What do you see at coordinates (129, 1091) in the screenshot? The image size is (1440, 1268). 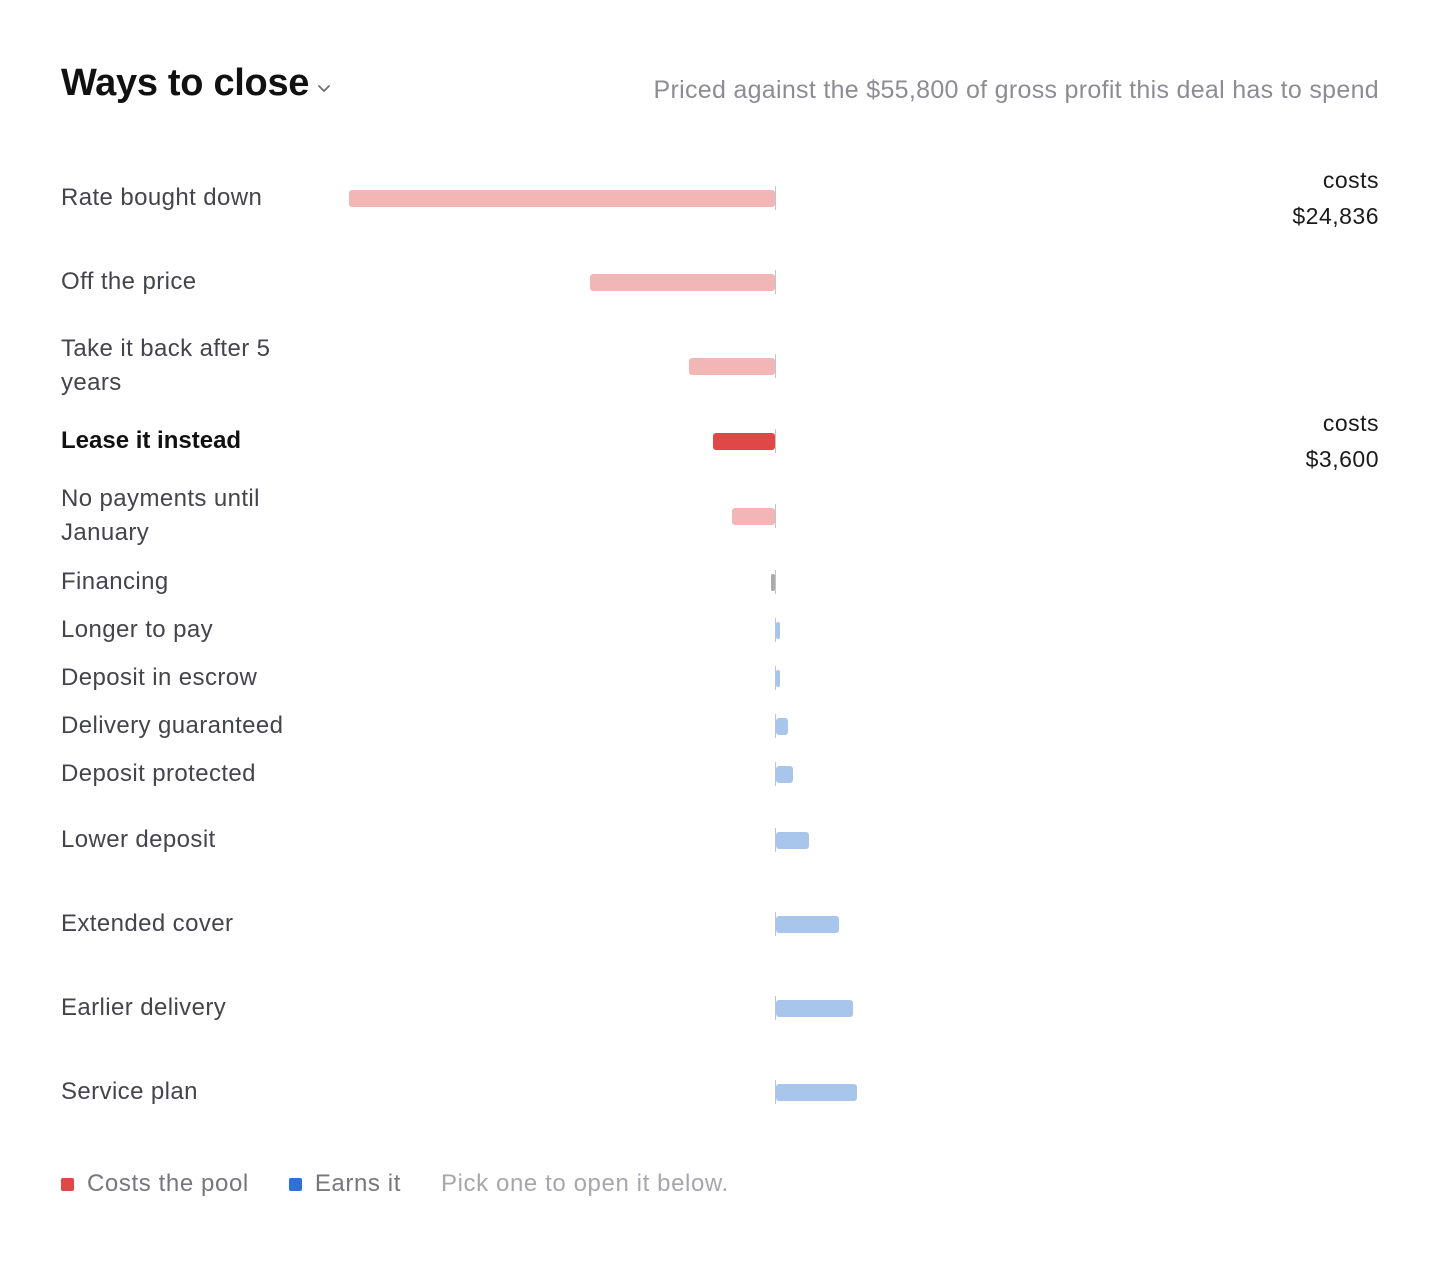 I see `option-label: Service plan` at bounding box center [129, 1091].